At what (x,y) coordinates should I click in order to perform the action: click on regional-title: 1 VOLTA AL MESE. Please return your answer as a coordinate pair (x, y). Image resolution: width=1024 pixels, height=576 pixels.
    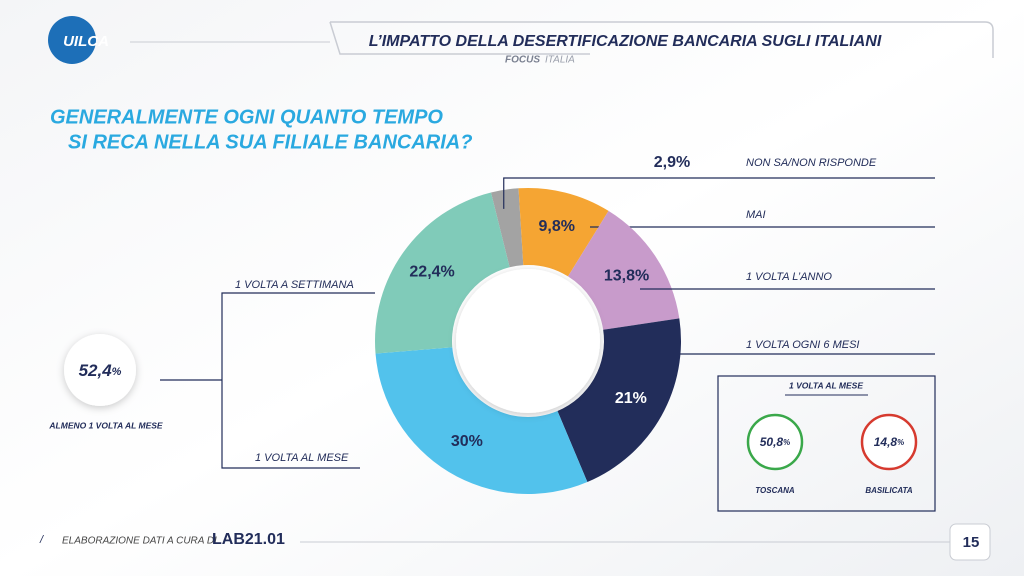
    Looking at the image, I should click on (826, 385).